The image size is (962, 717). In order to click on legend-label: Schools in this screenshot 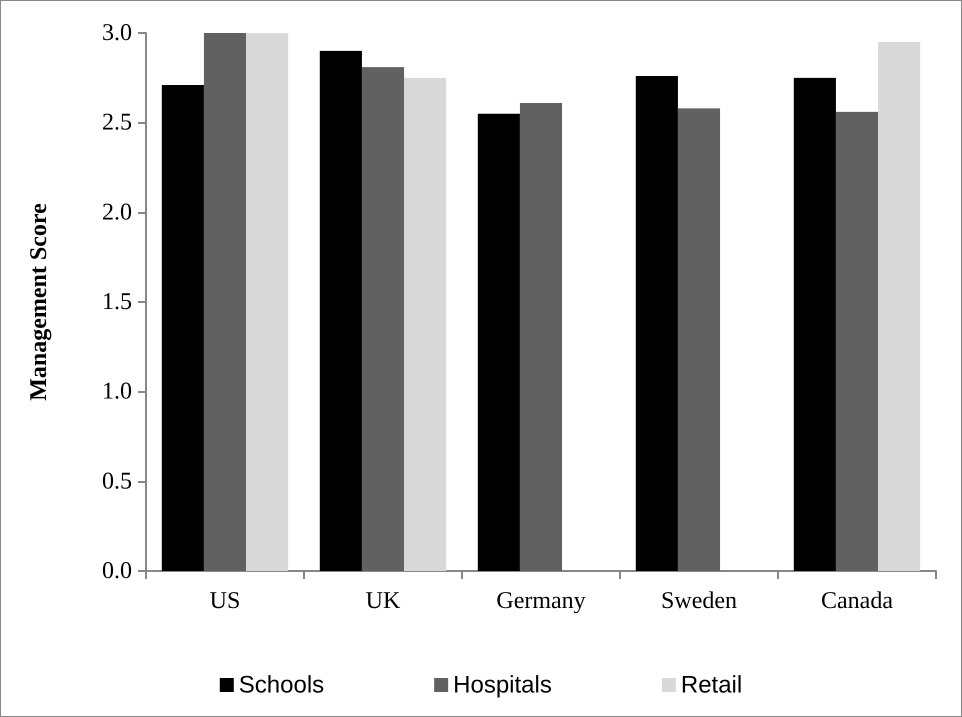, I will do `click(281, 685)`.